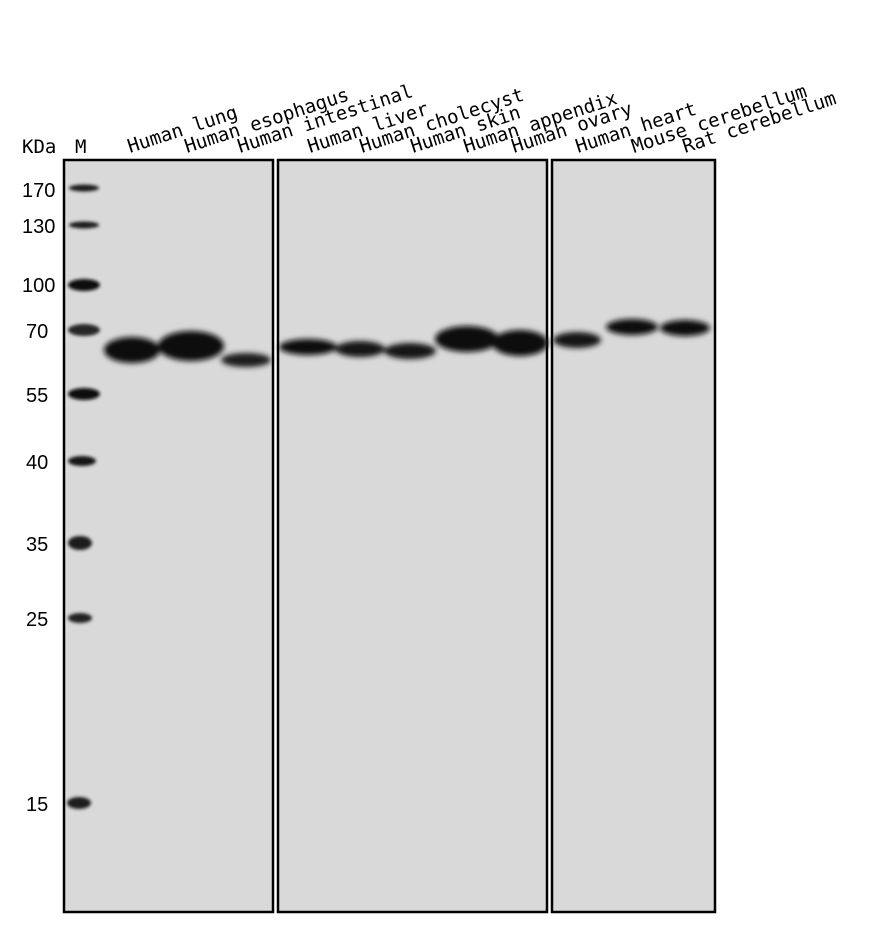  I want to click on marker-label-35: 35, so click(37, 545).